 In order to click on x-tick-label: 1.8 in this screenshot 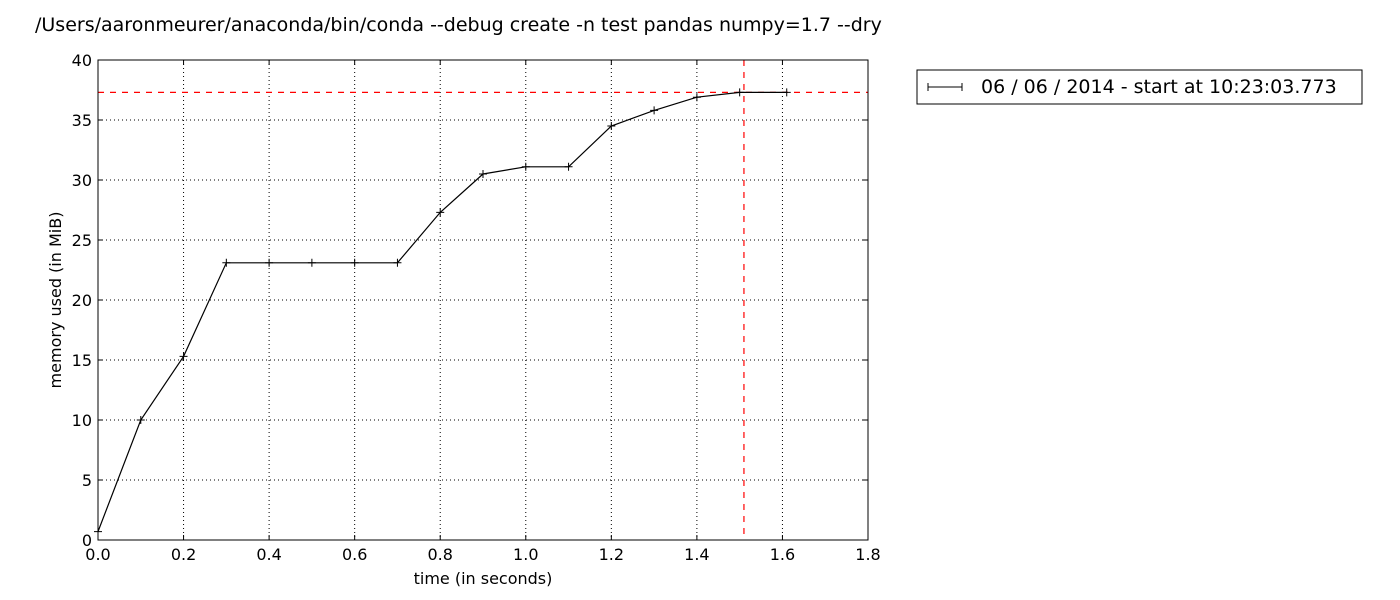, I will do `click(867, 554)`.